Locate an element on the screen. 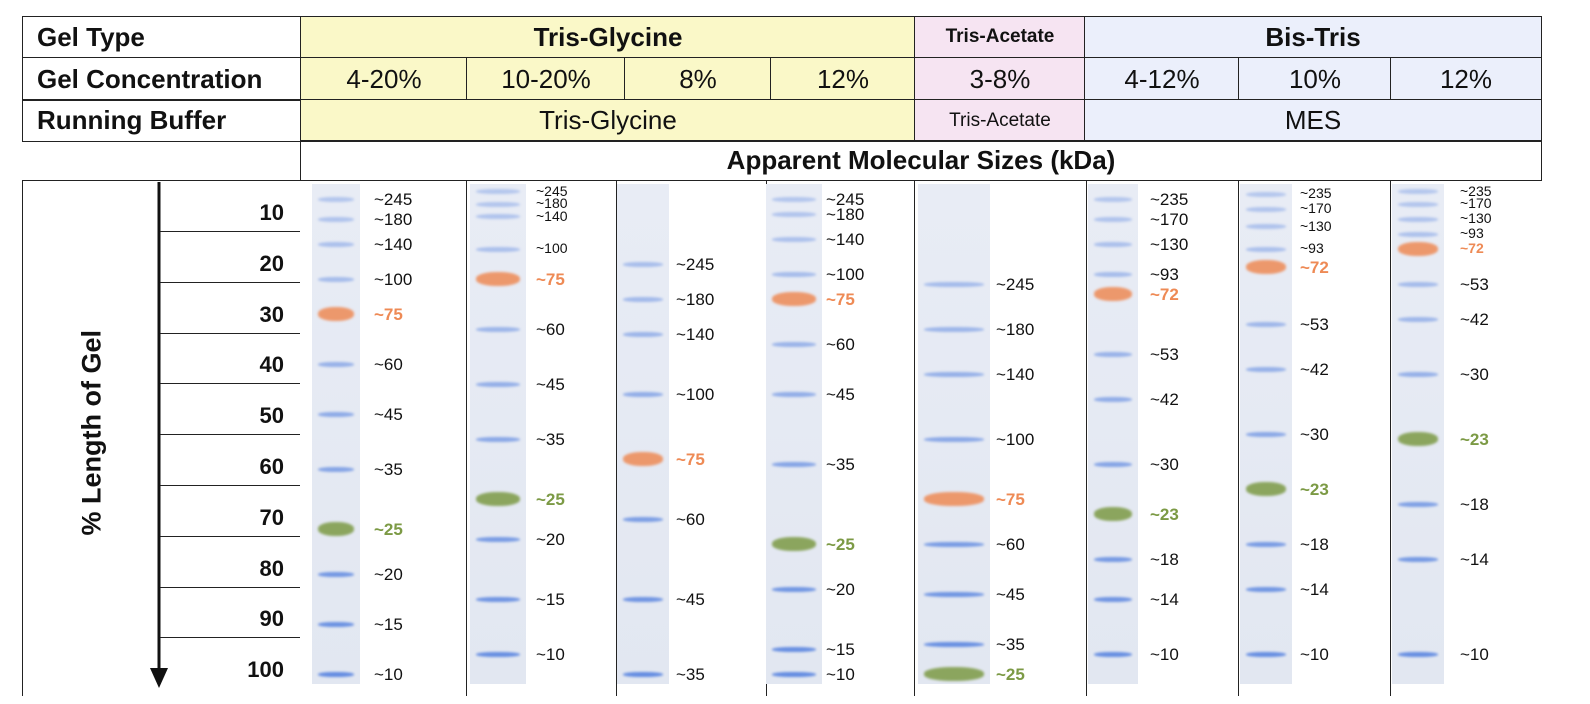 The height and width of the screenshot is (704, 1590). molecular-weight-label: ~180 is located at coordinates (1015, 329).